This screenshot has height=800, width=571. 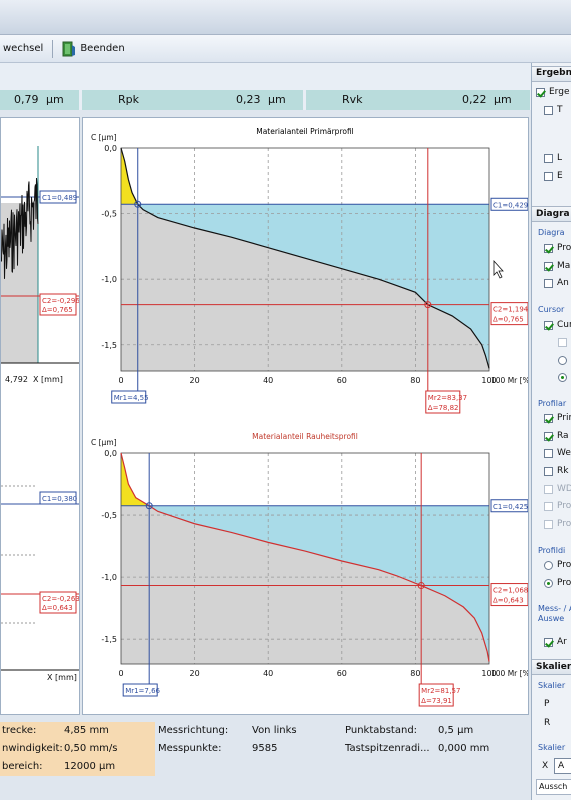 What do you see at coordinates (557, 489) in the screenshot?
I see `profile-checkbox: WD` at bounding box center [557, 489].